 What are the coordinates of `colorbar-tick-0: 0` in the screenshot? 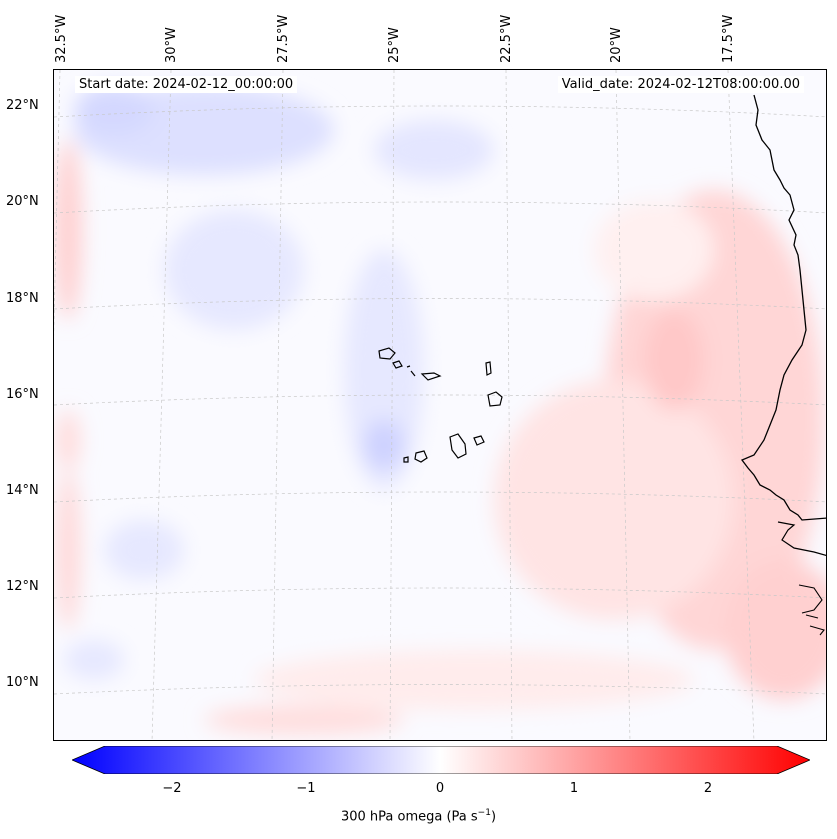 It's located at (440, 788).